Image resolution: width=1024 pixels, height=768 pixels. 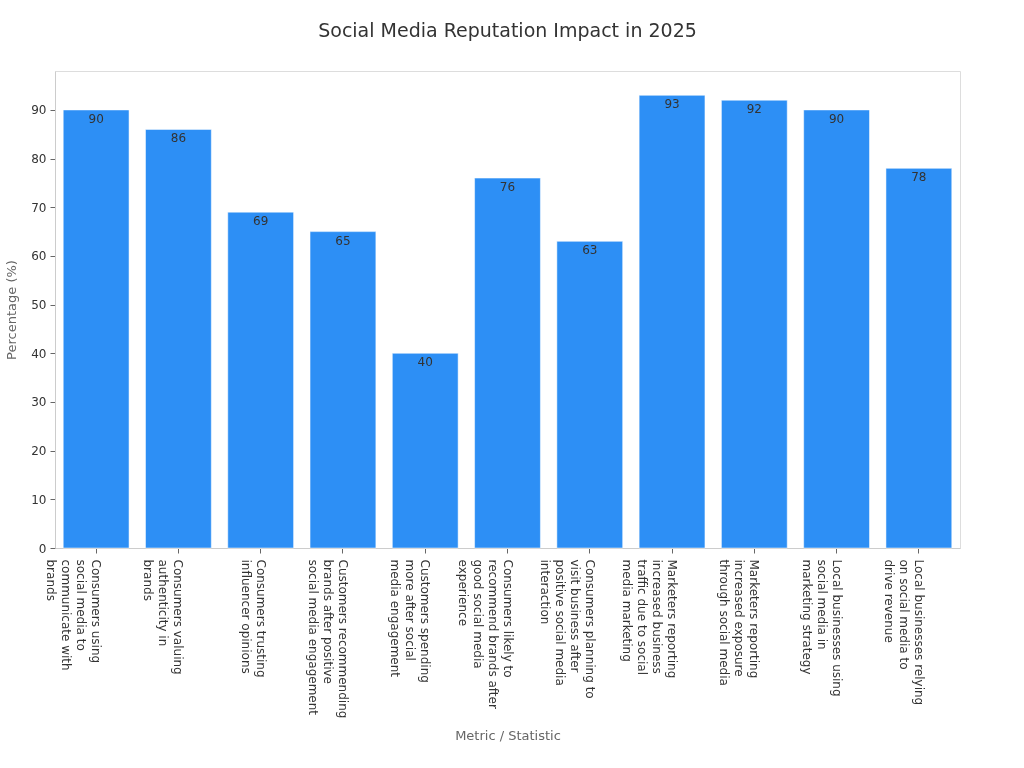 I want to click on data-label: 40, so click(x=425, y=362).